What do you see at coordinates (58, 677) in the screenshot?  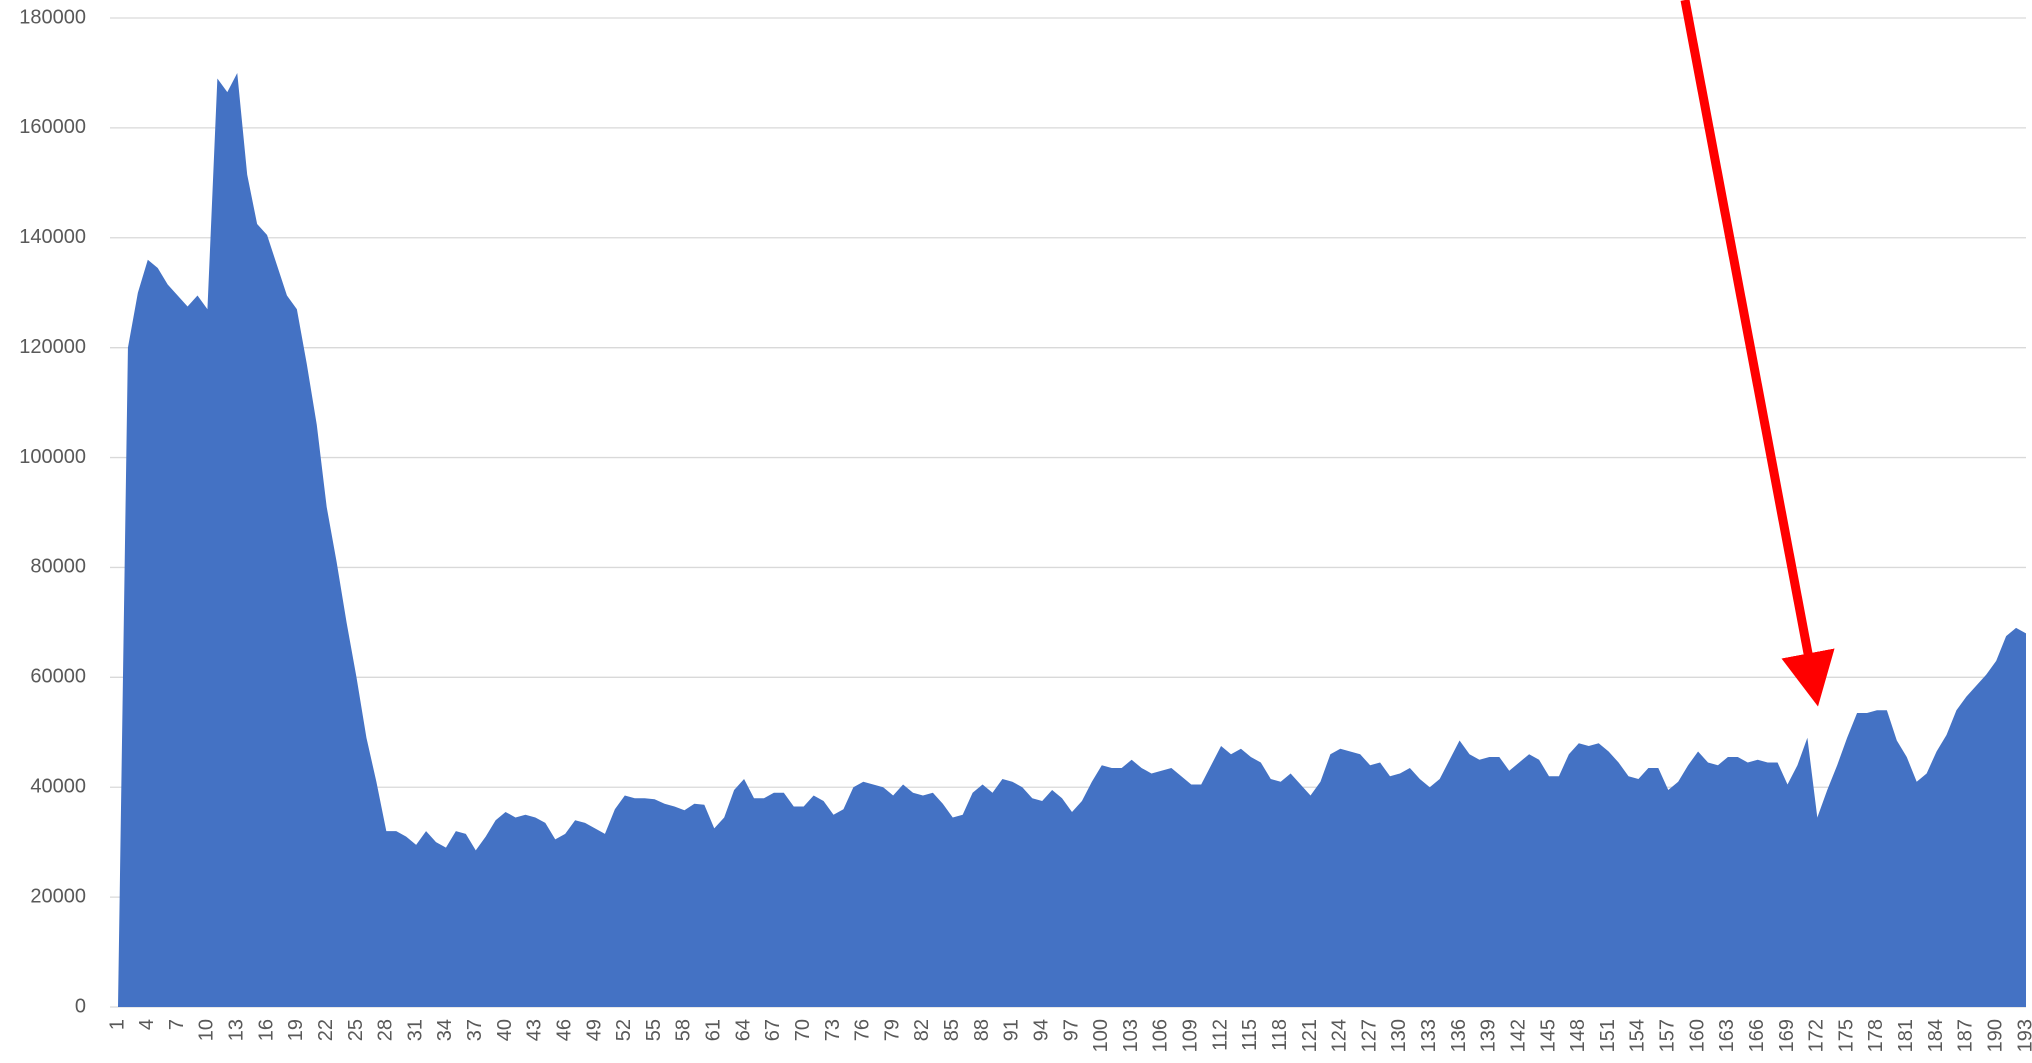 I see `y-tick-label: 60000` at bounding box center [58, 677].